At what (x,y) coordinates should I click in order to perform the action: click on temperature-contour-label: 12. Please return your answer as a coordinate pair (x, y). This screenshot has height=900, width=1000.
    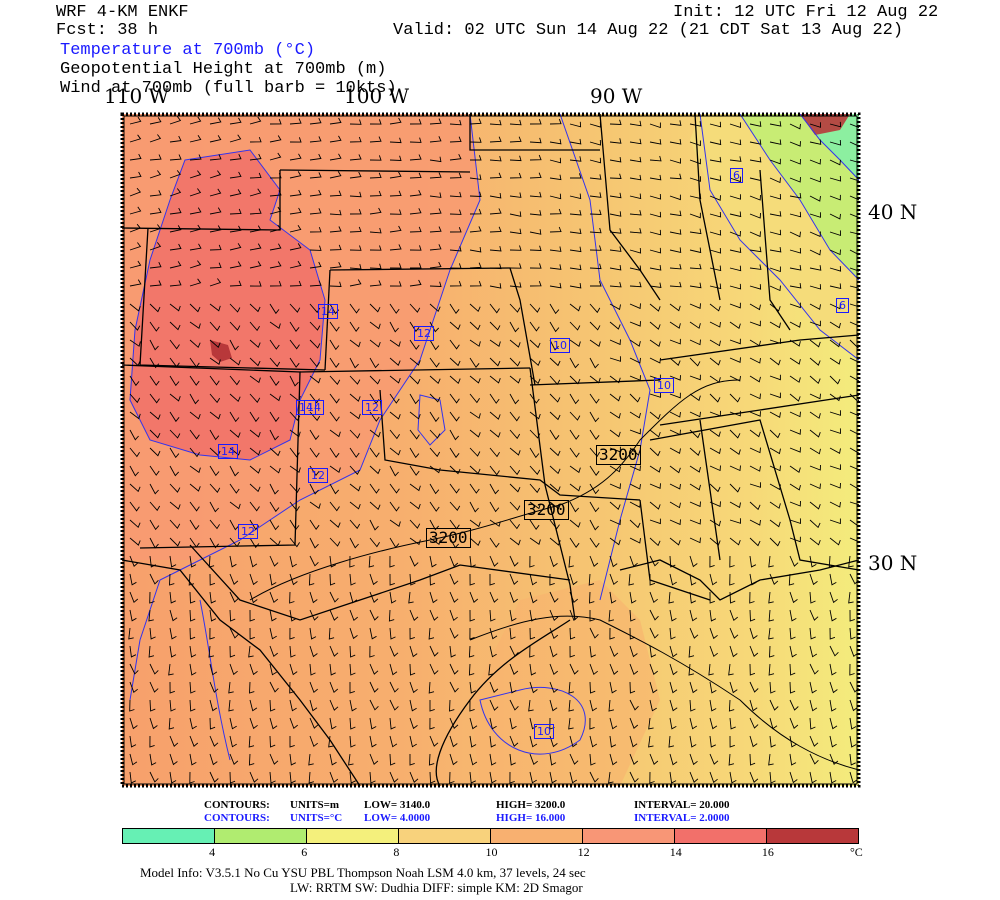
    Looking at the image, I should click on (318, 475).